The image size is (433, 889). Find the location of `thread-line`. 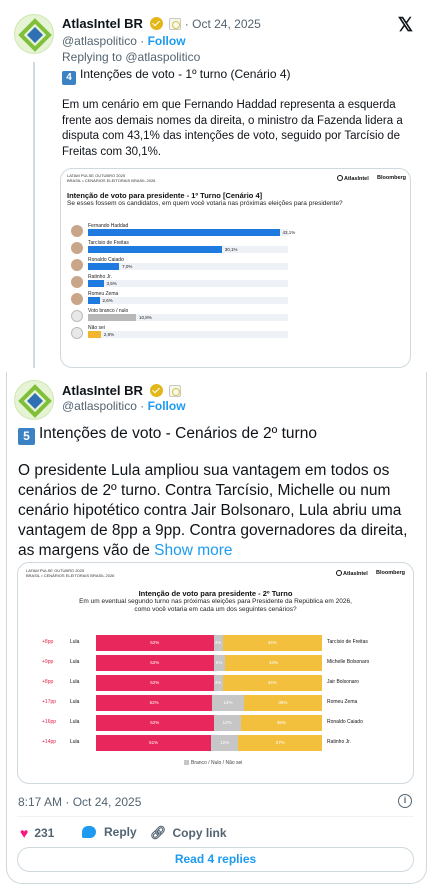

thread-line is located at coordinates (34, 215).